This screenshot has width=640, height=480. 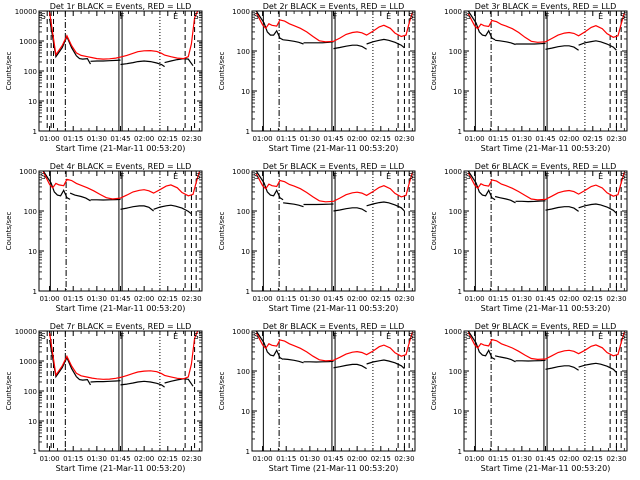 What do you see at coordinates (546, 166) in the screenshot?
I see `panel-title: Det 6r BLACK = Events, RED = LLD` at bounding box center [546, 166].